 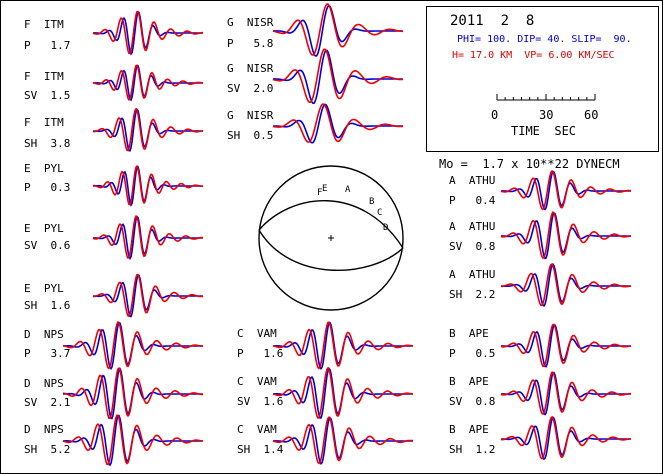 What do you see at coordinates (472, 200) in the screenshot?
I see `trace-component-label: P 0.4` at bounding box center [472, 200].